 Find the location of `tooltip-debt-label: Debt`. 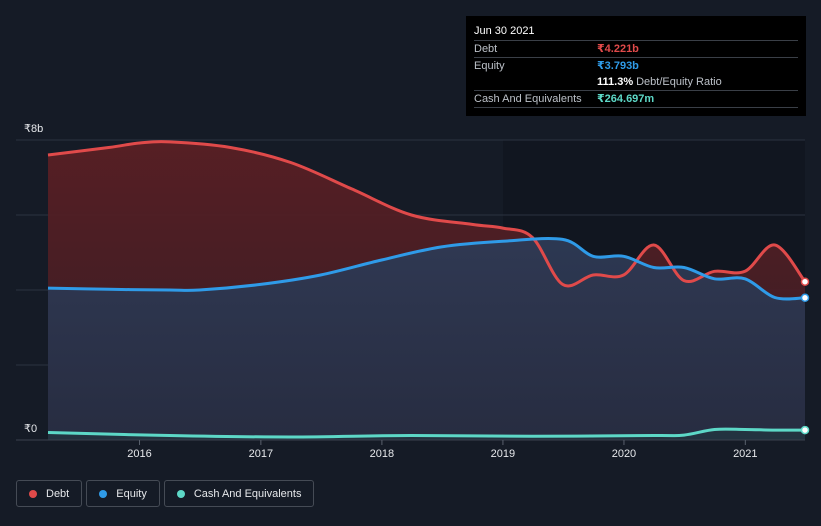

tooltip-debt-label: Debt is located at coordinates (486, 49).